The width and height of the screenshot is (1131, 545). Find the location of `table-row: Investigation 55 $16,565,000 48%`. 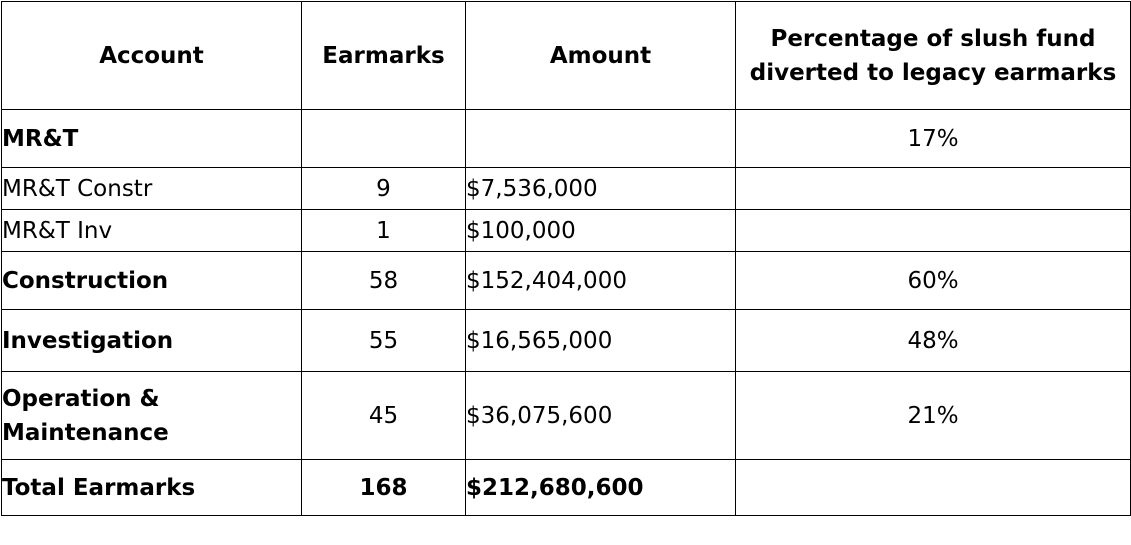

table-row: Investigation 55 $16,565,000 48% is located at coordinates (566, 340).